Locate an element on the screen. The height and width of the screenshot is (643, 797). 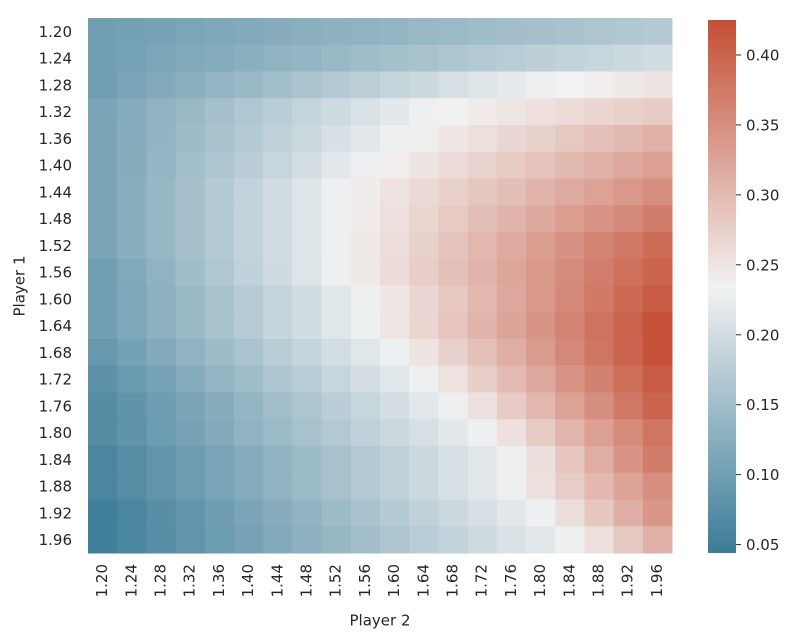
colorbar-tick-label: 0.30 is located at coordinates (762, 195).